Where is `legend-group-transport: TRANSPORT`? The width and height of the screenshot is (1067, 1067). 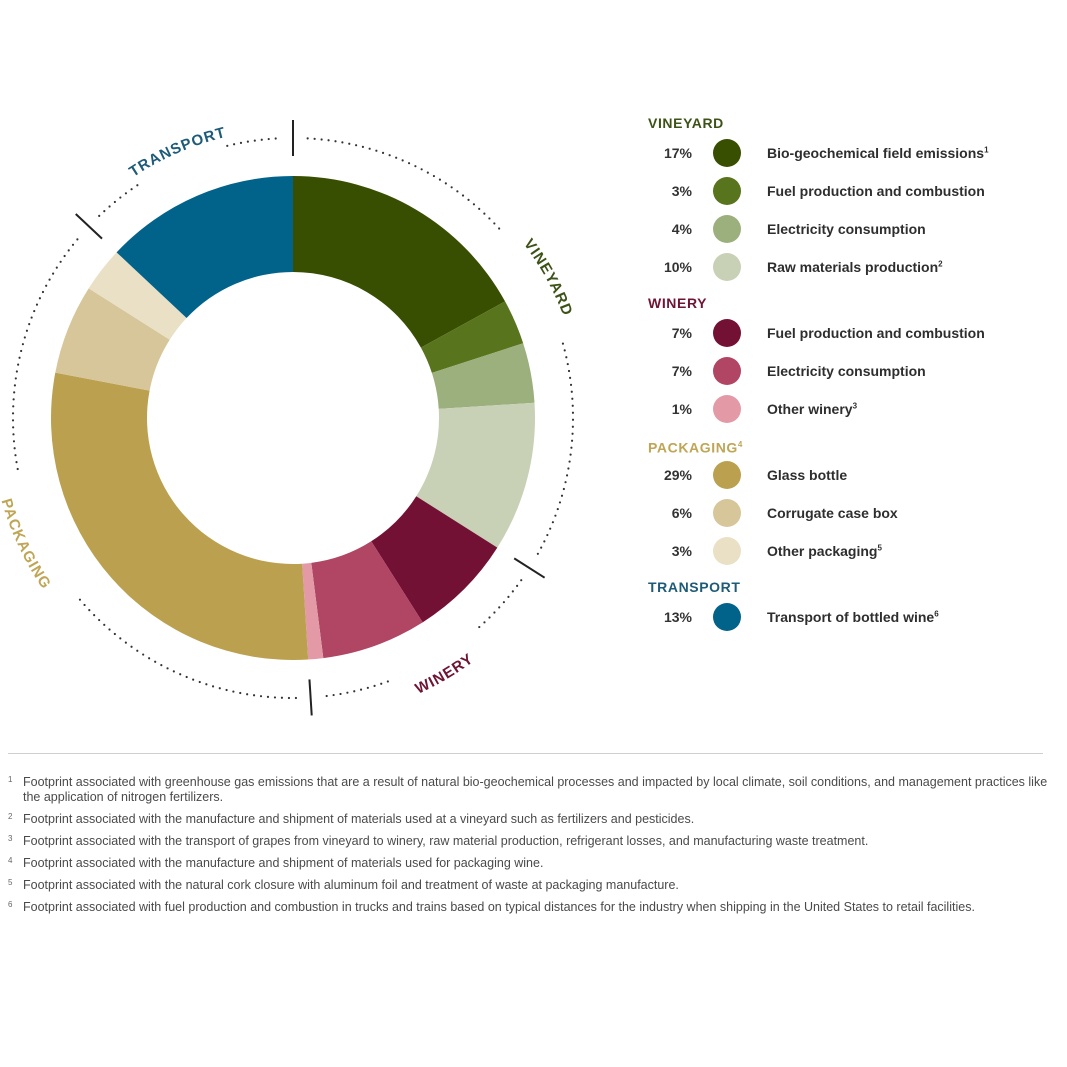 legend-group-transport: TRANSPORT is located at coordinates (853, 587).